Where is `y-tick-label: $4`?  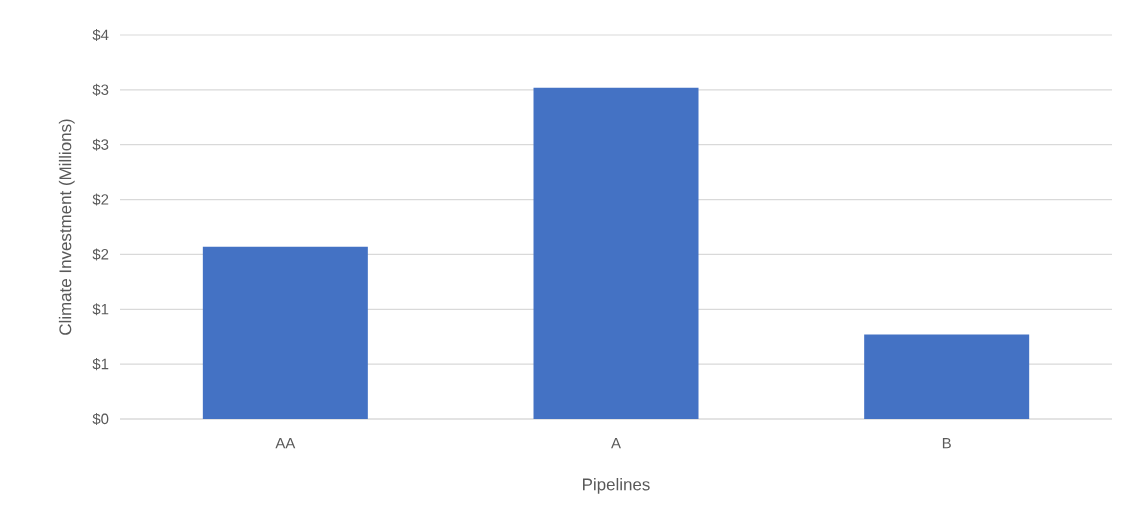
y-tick-label: $4 is located at coordinates (100, 35).